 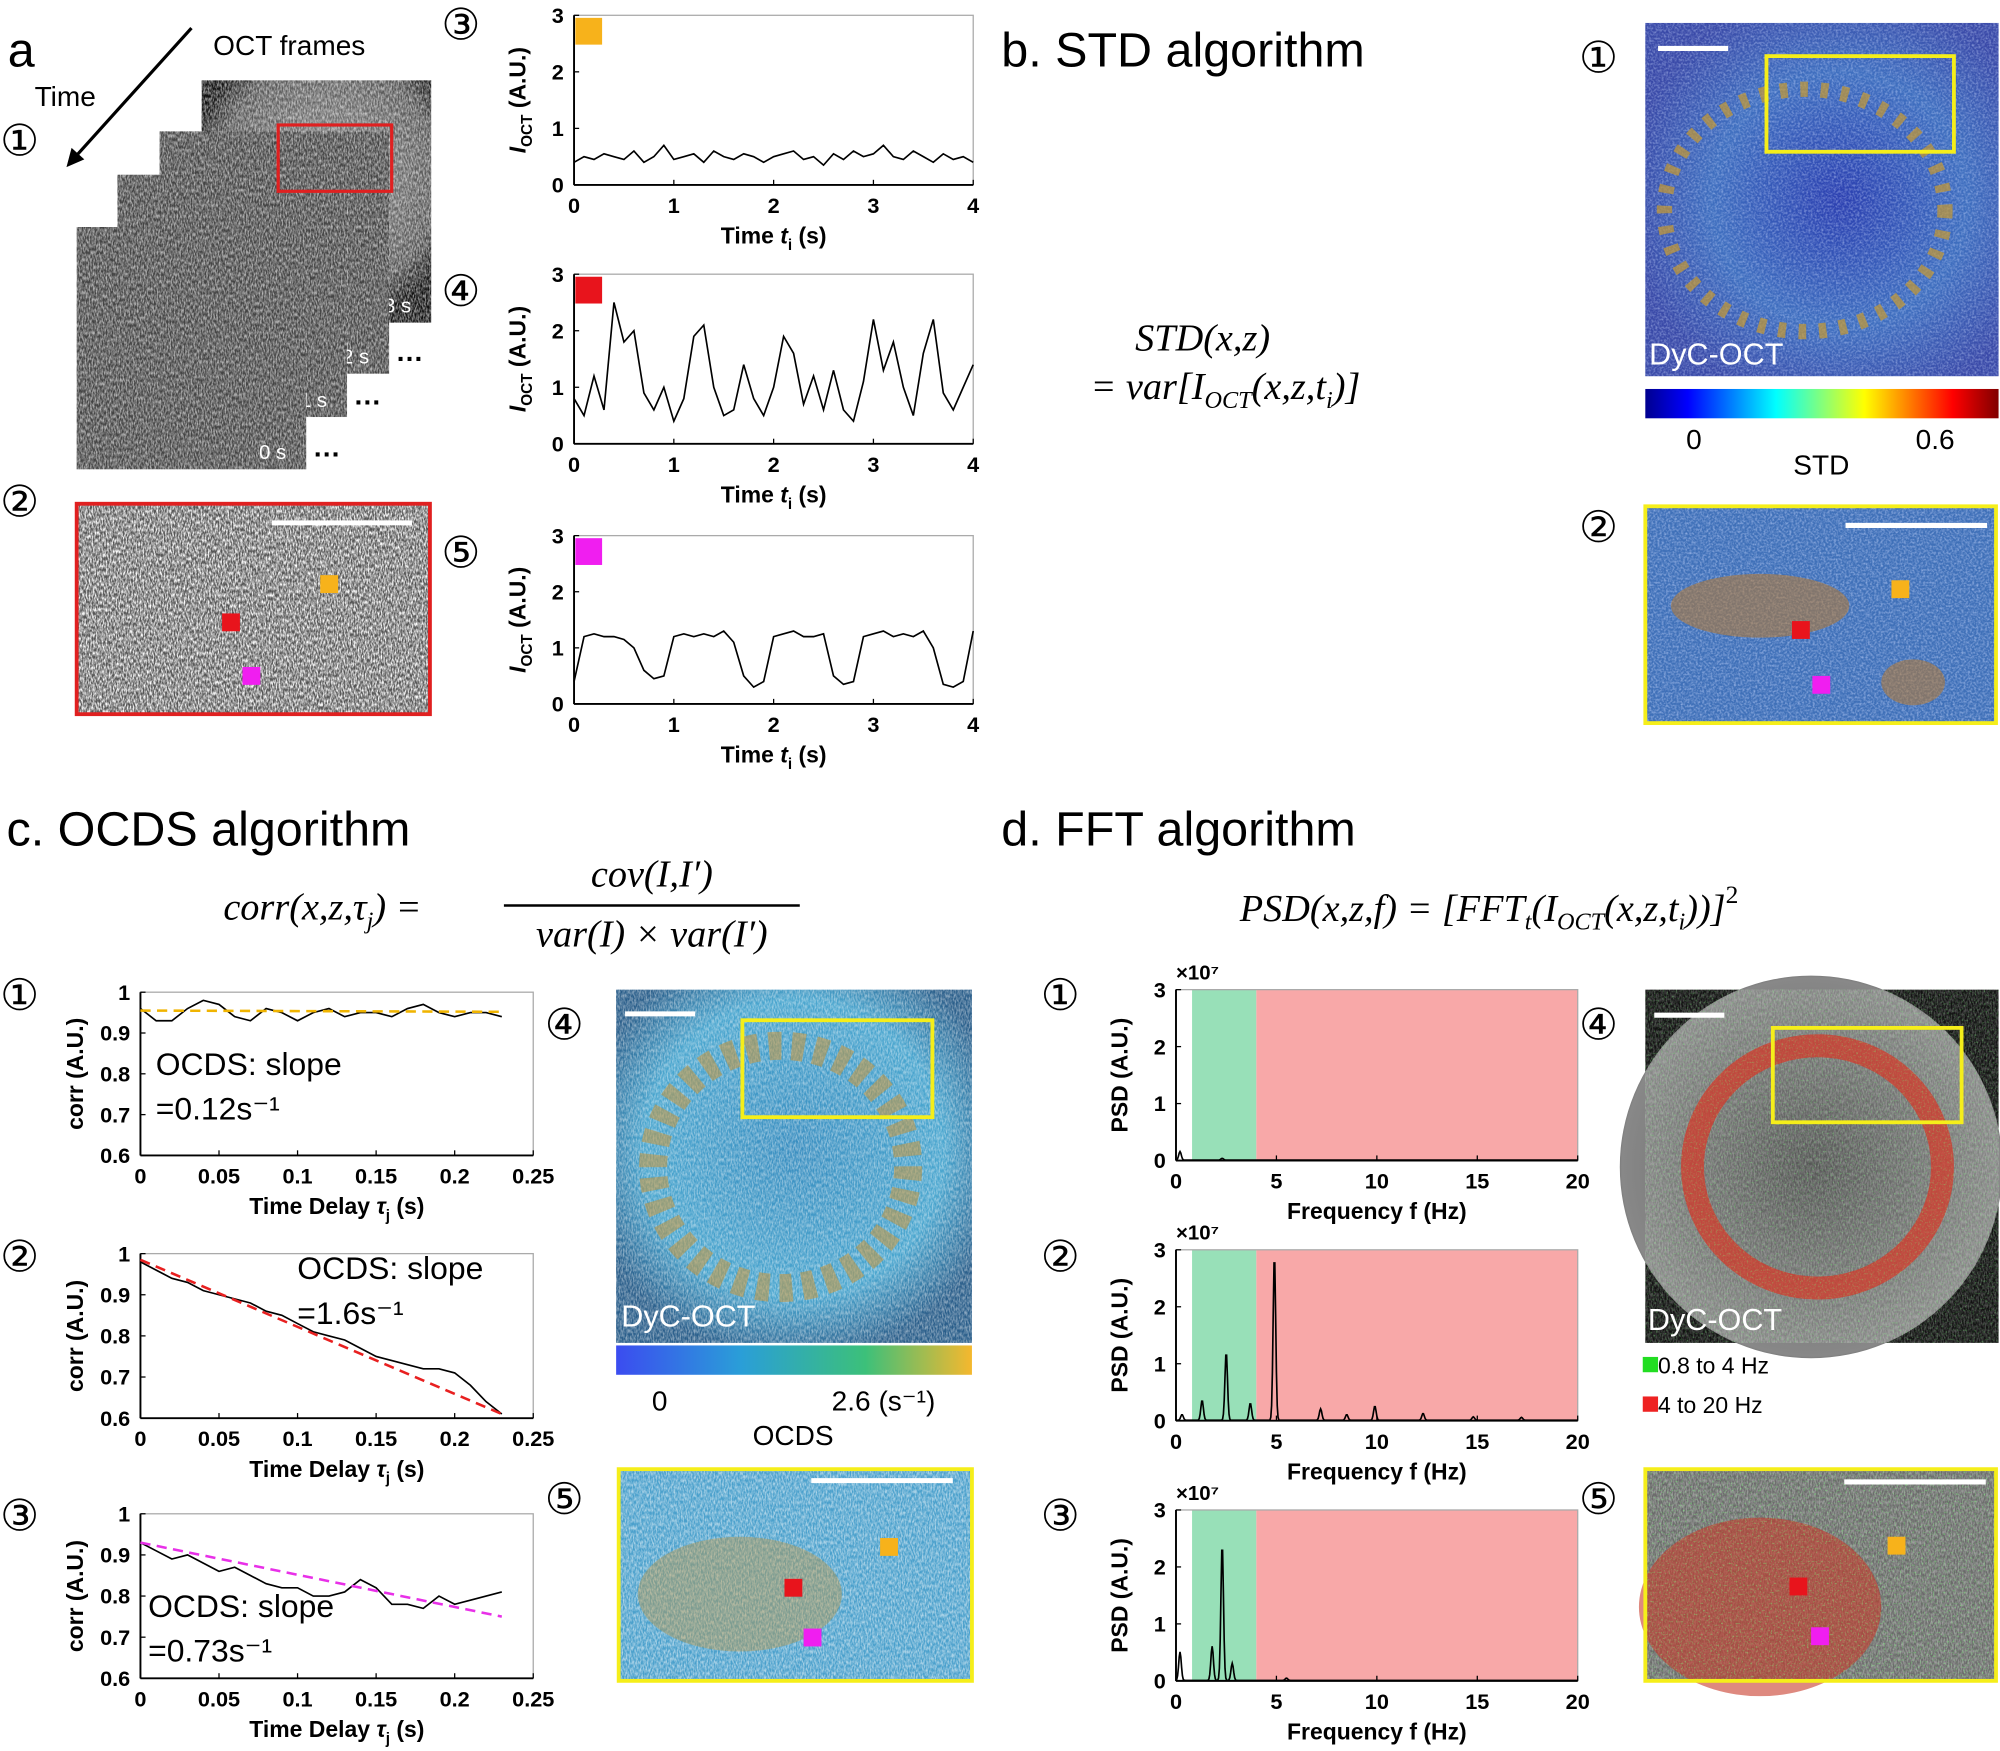 What do you see at coordinates (873, 205) in the screenshot?
I see `x-tick-label: 3` at bounding box center [873, 205].